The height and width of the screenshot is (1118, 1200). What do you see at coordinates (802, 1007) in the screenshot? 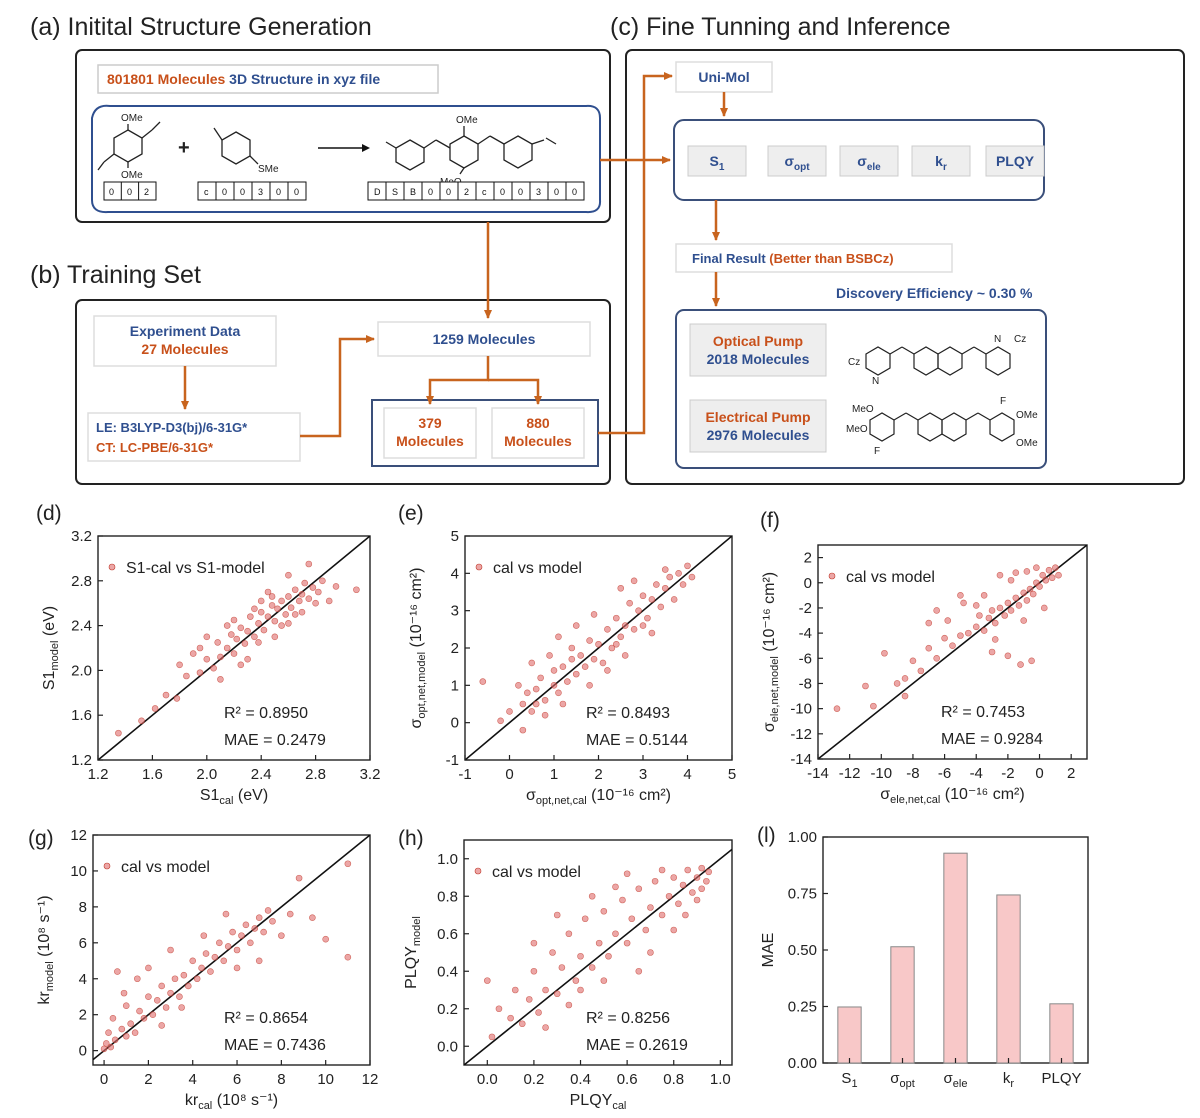
I see `y-tick-label: 0.25` at bounding box center [802, 1007].